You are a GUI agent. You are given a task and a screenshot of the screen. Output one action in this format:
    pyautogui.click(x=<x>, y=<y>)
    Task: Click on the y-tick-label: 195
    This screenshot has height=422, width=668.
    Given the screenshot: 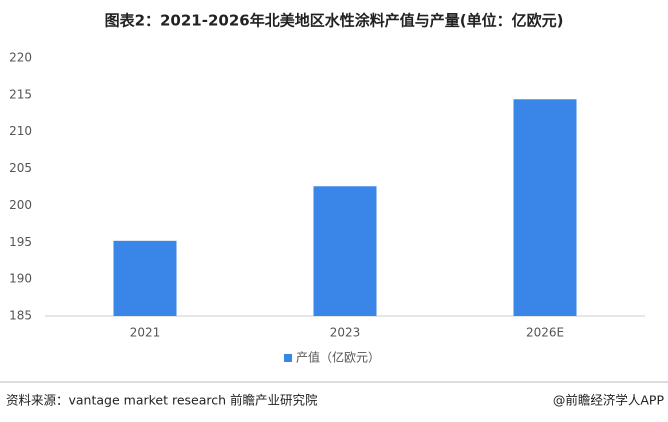 What is the action you would take?
    pyautogui.click(x=20, y=242)
    